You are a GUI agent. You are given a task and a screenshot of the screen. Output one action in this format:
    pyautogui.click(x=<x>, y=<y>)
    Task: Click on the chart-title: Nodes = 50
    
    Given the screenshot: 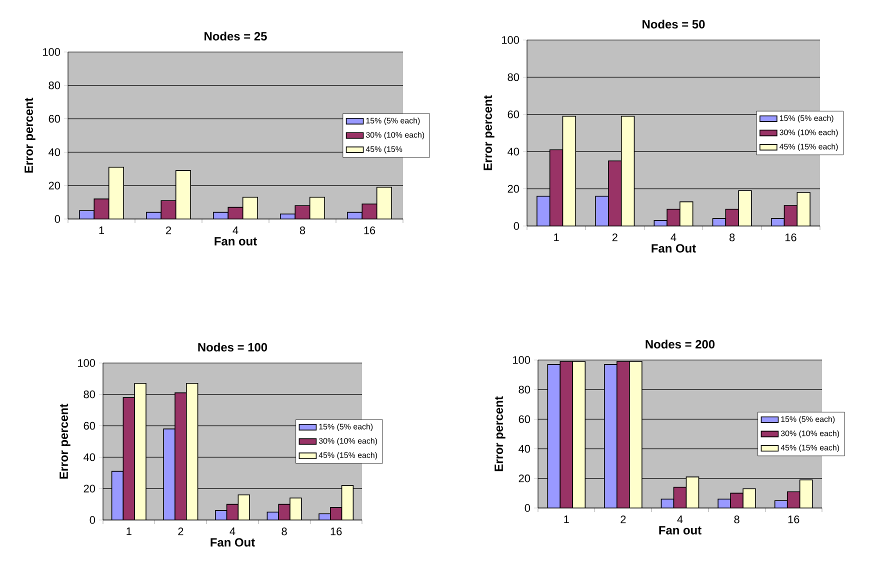 What is the action you would take?
    pyautogui.click(x=673, y=24)
    